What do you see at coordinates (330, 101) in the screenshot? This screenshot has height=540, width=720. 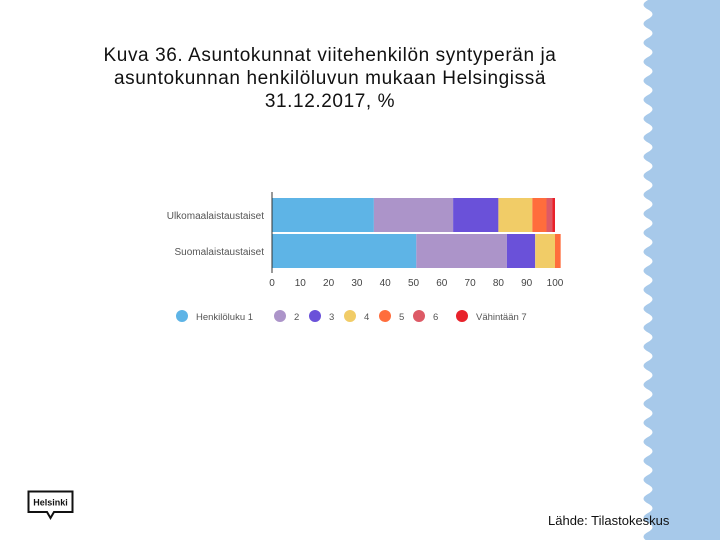 I see `title-line-3: 31.12.2017, %` at bounding box center [330, 101].